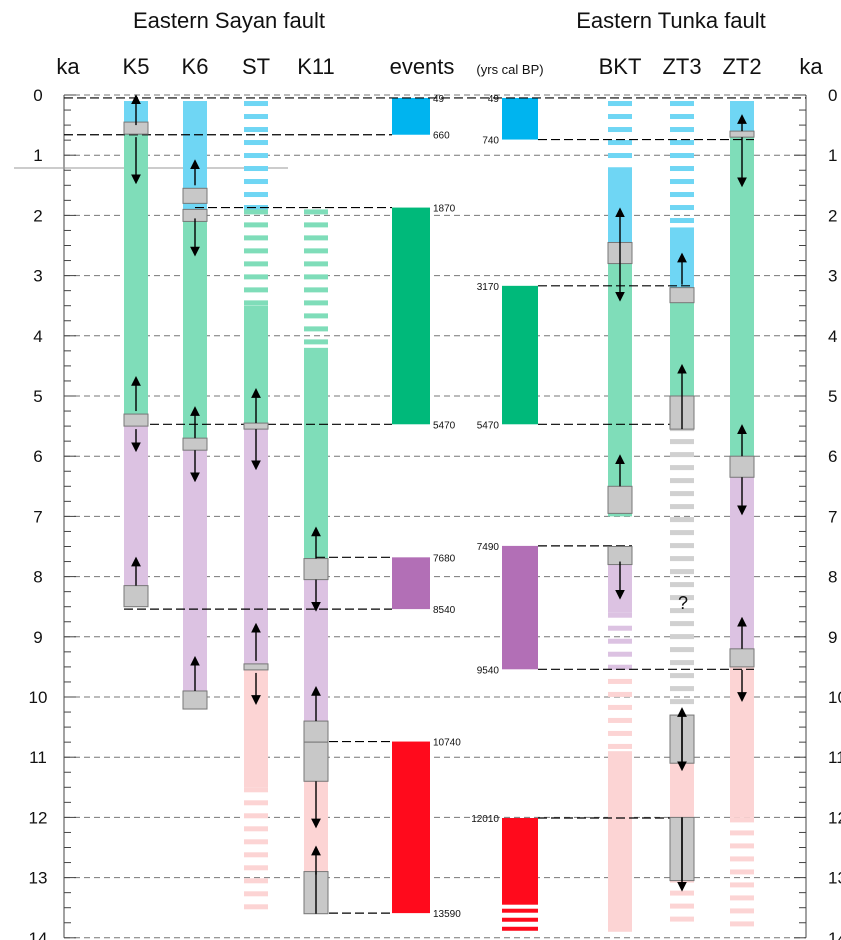 Image resolution: width=841 pixels, height=940 pixels. Describe the element at coordinates (520, 861) in the screenshot. I see `tunka-event-red` at that location.